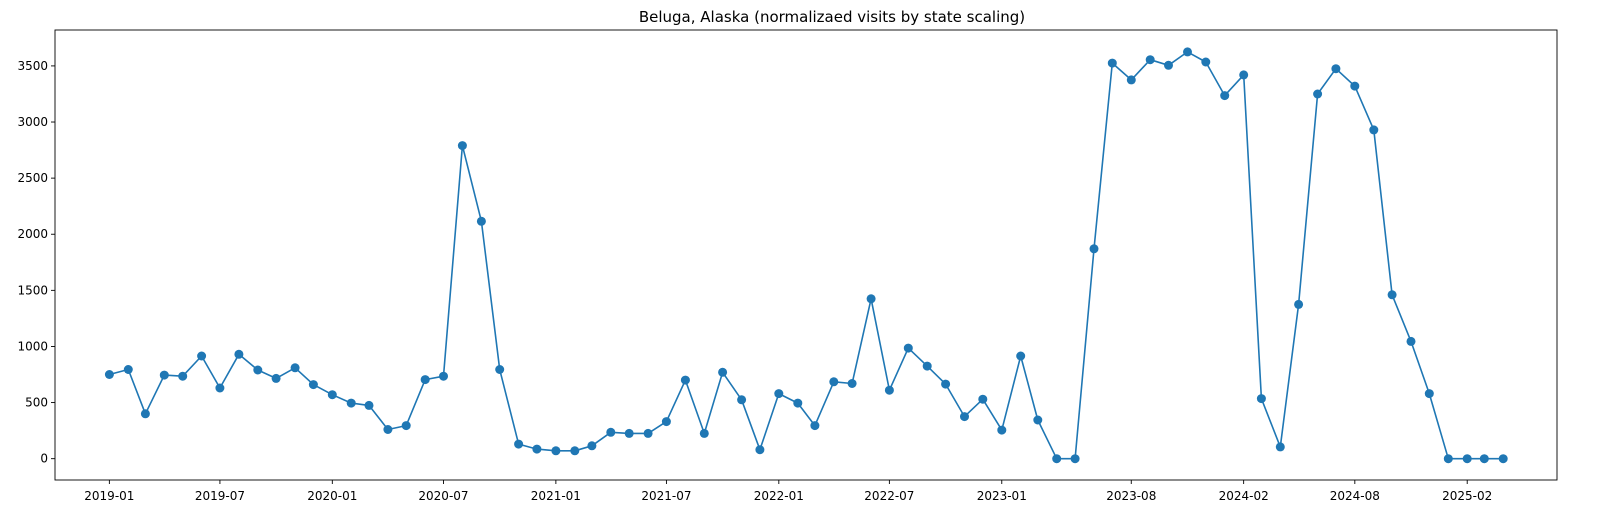  I want to click on x-tick-label: 2020-07, so click(443, 496).